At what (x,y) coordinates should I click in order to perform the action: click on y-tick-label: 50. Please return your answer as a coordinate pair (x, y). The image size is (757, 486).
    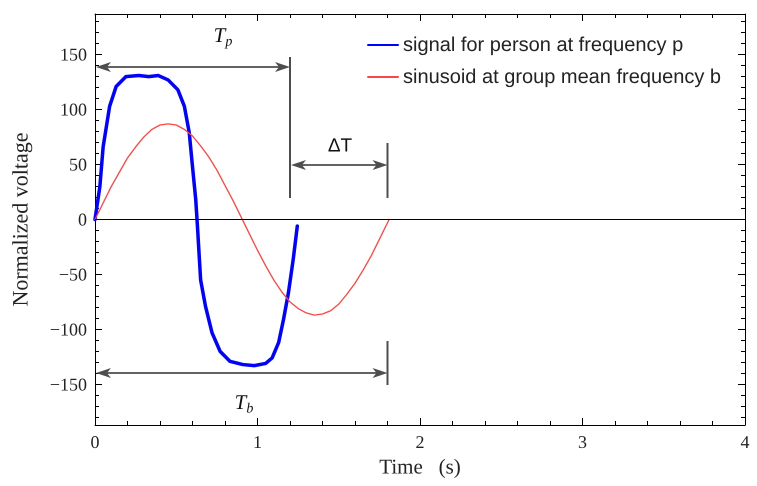
    Looking at the image, I should click on (78, 164).